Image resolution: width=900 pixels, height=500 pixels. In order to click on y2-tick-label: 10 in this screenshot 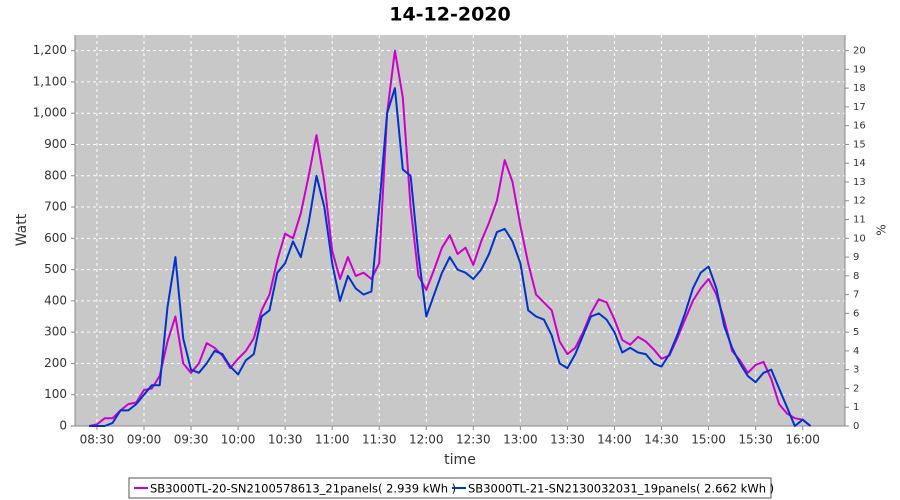, I will do `click(859, 238)`.